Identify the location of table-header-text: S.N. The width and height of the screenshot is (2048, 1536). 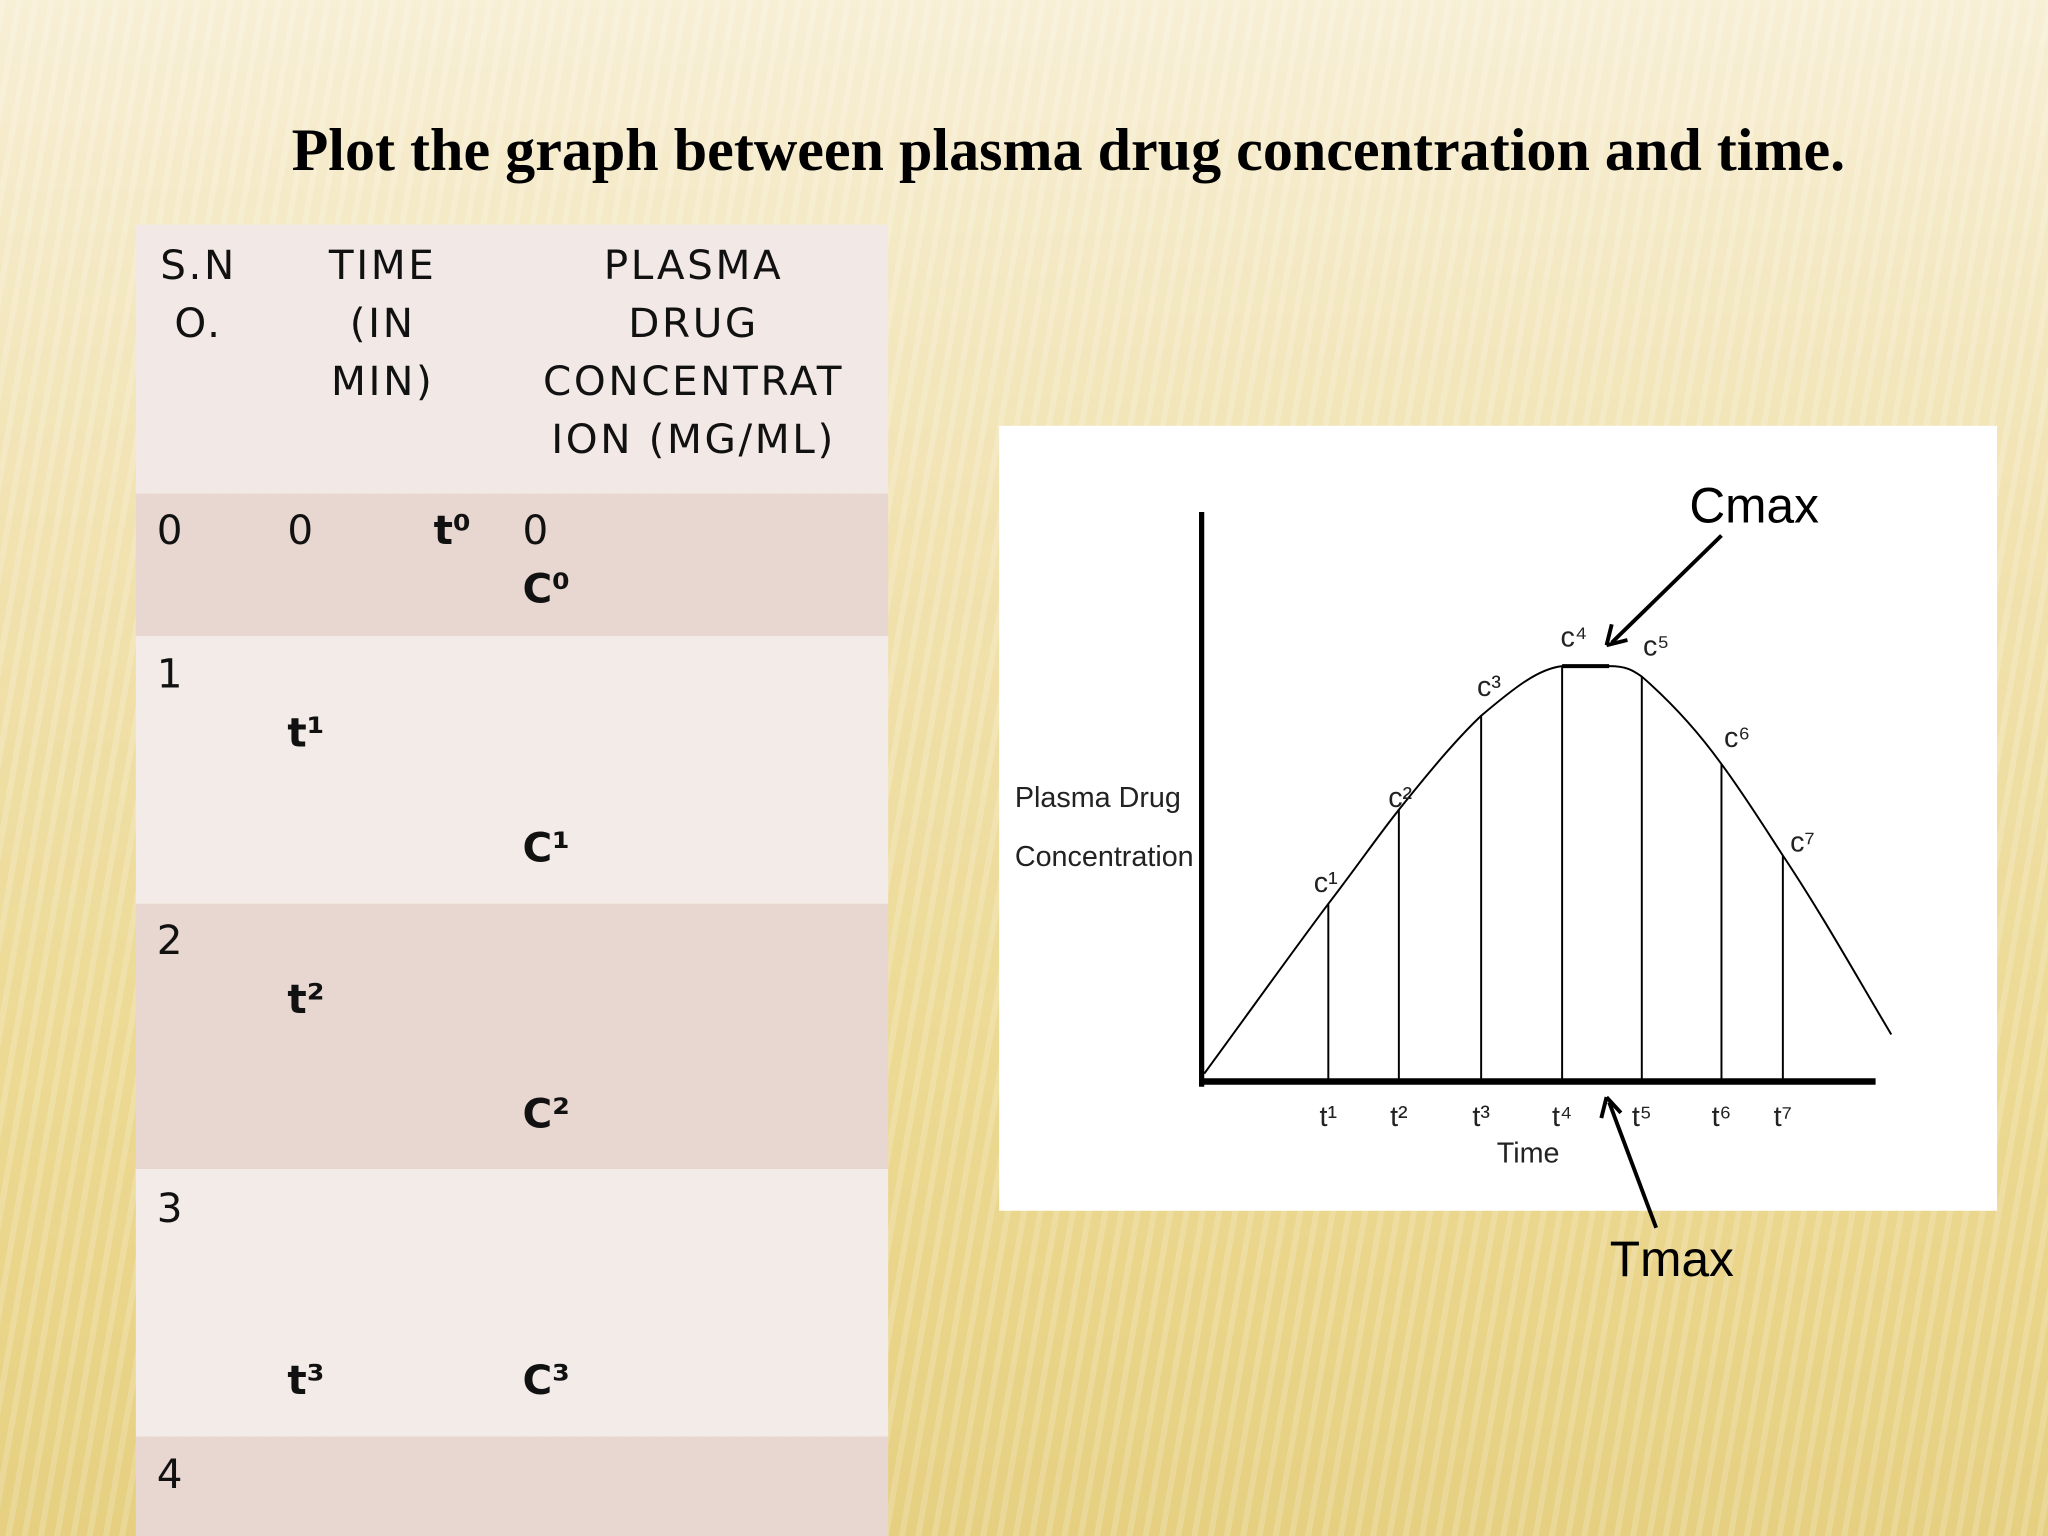
(198, 265).